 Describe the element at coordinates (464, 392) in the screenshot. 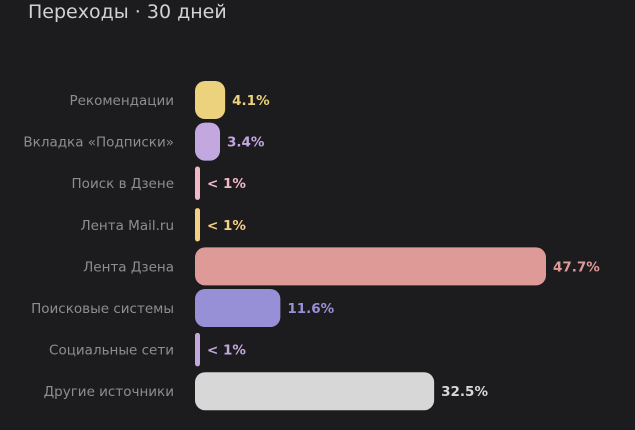

I see `value-label: 32.5%` at that location.